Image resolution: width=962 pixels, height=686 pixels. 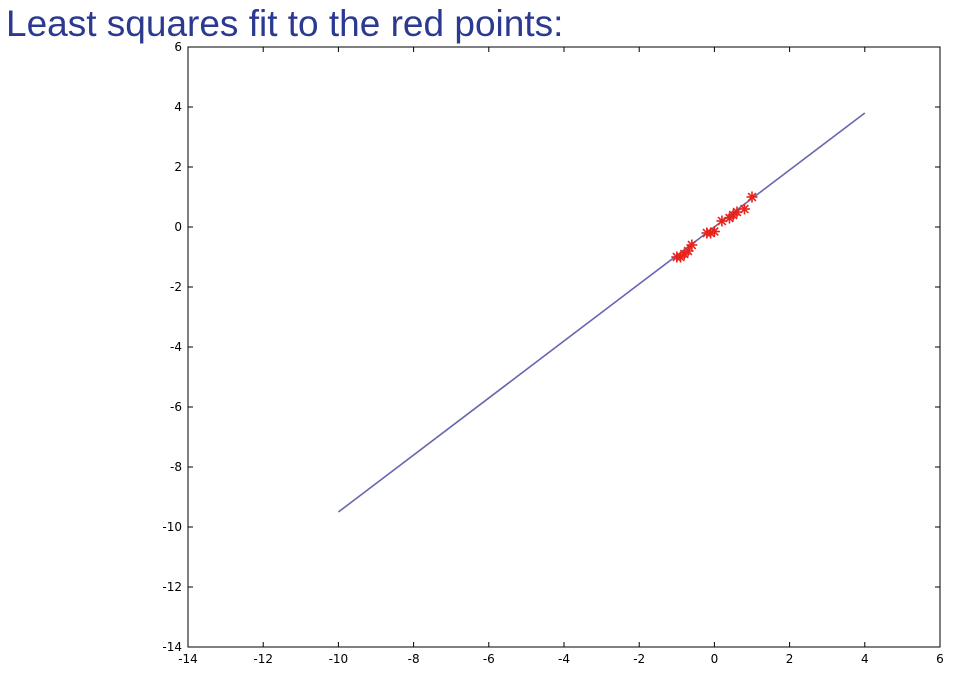 What do you see at coordinates (178, 107) in the screenshot?
I see `y-tick-label: 4` at bounding box center [178, 107].